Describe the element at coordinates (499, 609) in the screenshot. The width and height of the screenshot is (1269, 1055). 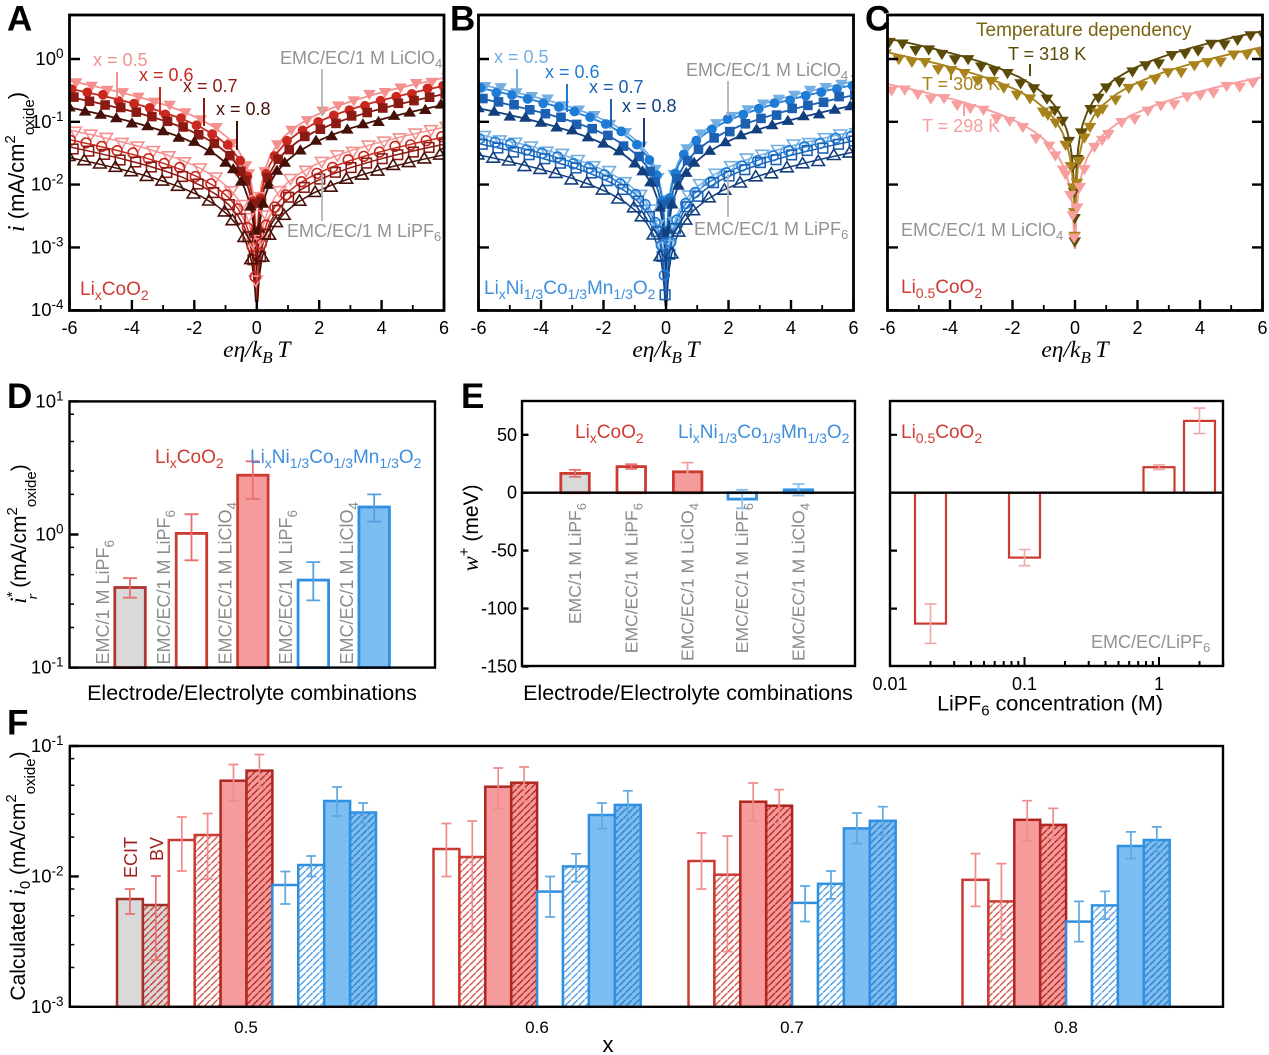
I see `svg-text: -100` at that location.